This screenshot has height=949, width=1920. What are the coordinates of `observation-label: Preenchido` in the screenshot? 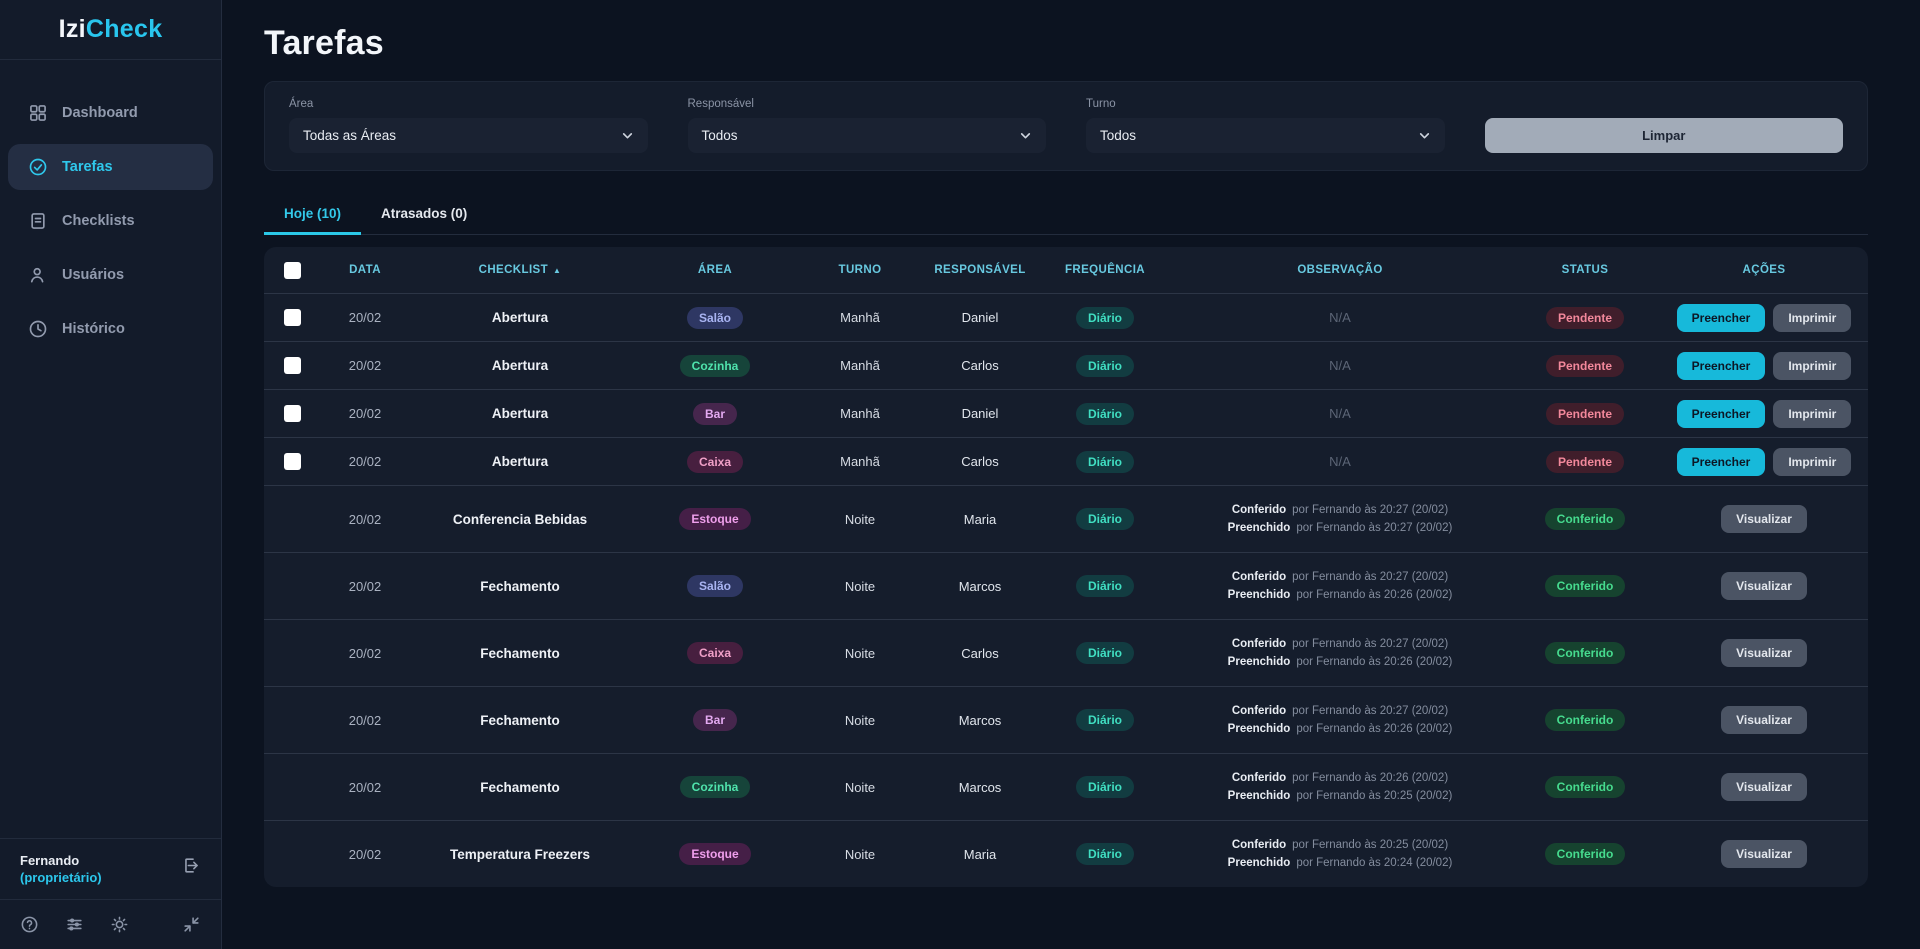 It's located at (1259, 528).